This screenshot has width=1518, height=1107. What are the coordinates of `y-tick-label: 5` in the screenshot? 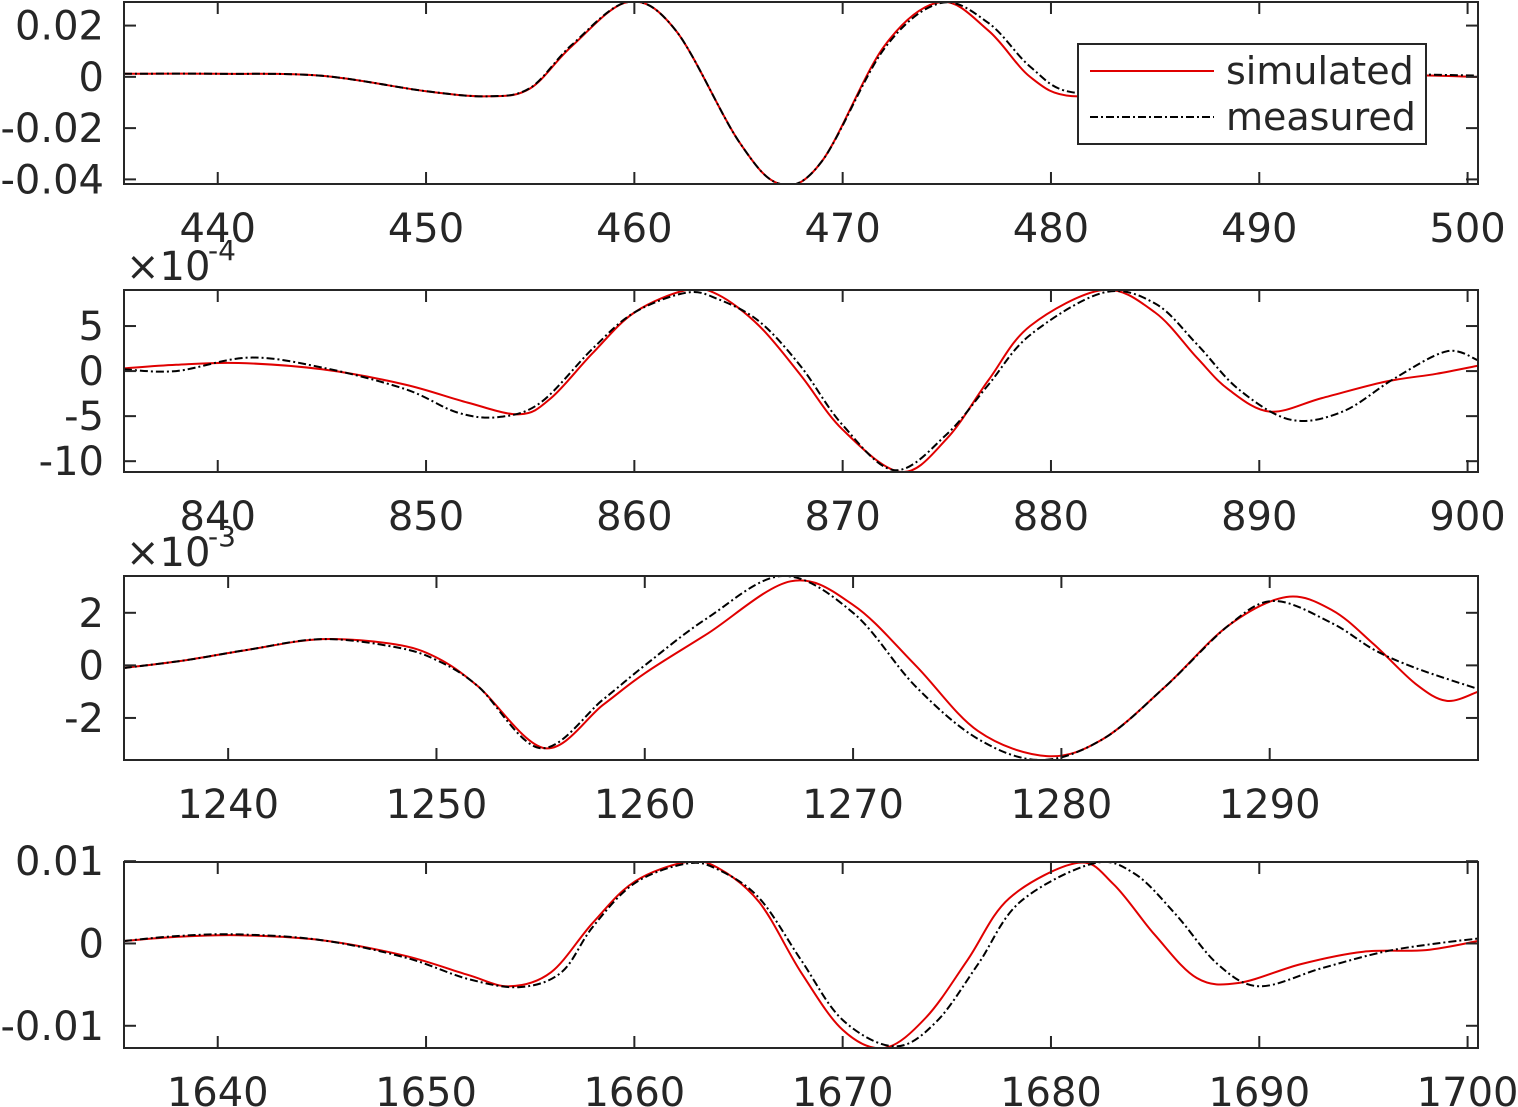 It's located at (91, 327).